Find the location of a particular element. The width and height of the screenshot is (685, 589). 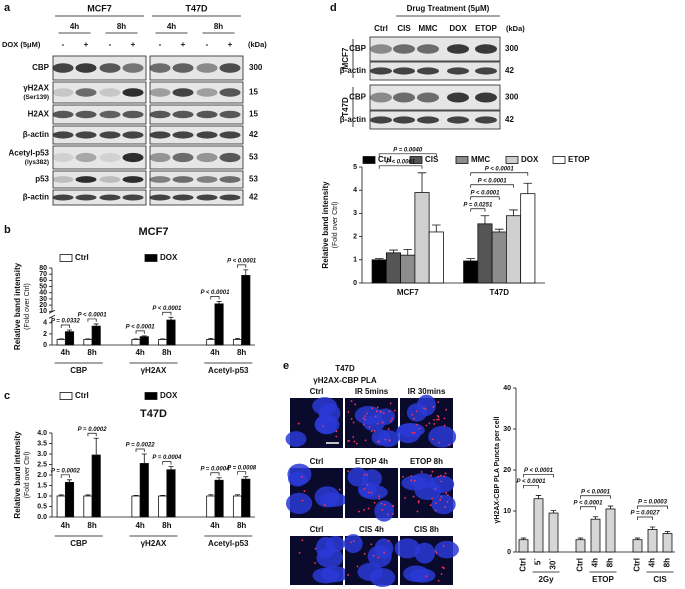

row-label: H2AX is located at coordinates (39, 114).